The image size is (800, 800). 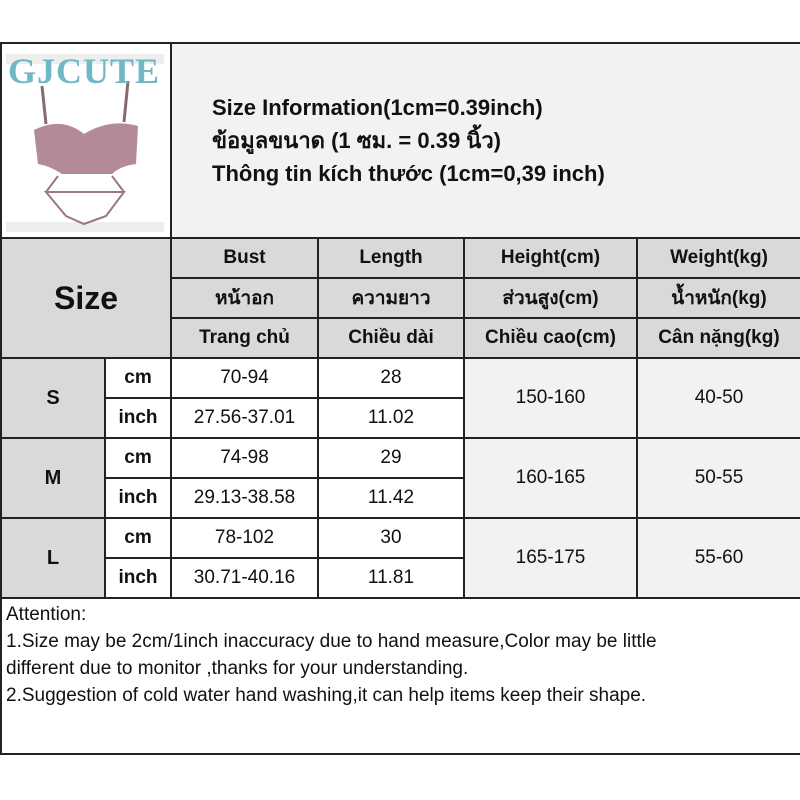 What do you see at coordinates (550, 558) in the screenshot?
I see `height-value: 165-175` at bounding box center [550, 558].